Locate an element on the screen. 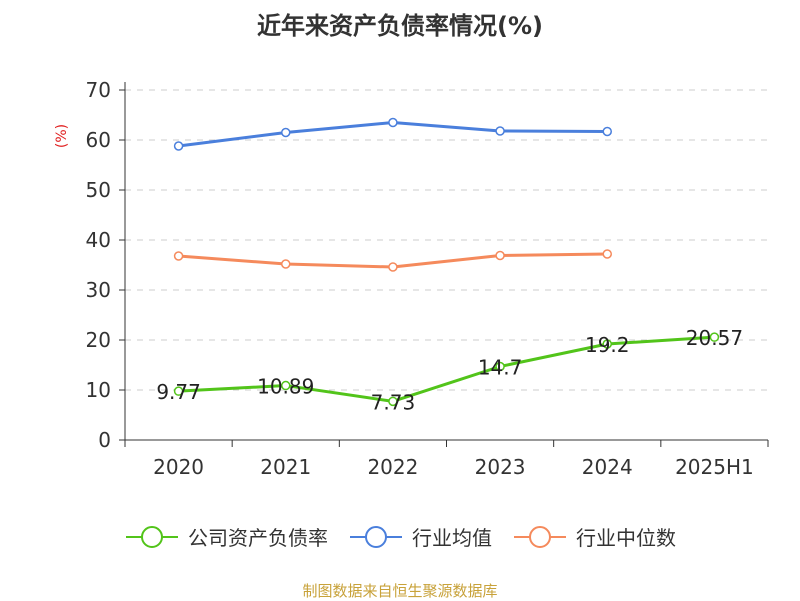 This screenshot has width=800, height=601. x-tick-label: 2024 is located at coordinates (607, 467).